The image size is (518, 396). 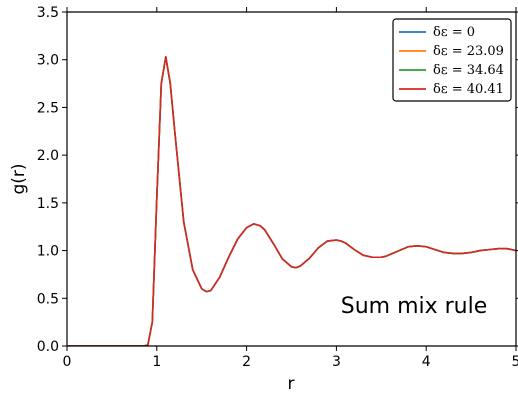 I want to click on annotation-sum-mix-rule: Sum mix rule, so click(x=414, y=306).